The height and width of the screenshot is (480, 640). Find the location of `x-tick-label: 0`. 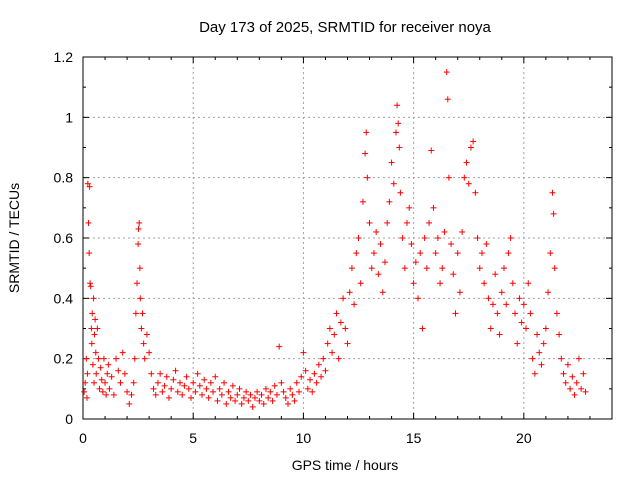

x-tick-label: 0 is located at coordinates (83, 438).